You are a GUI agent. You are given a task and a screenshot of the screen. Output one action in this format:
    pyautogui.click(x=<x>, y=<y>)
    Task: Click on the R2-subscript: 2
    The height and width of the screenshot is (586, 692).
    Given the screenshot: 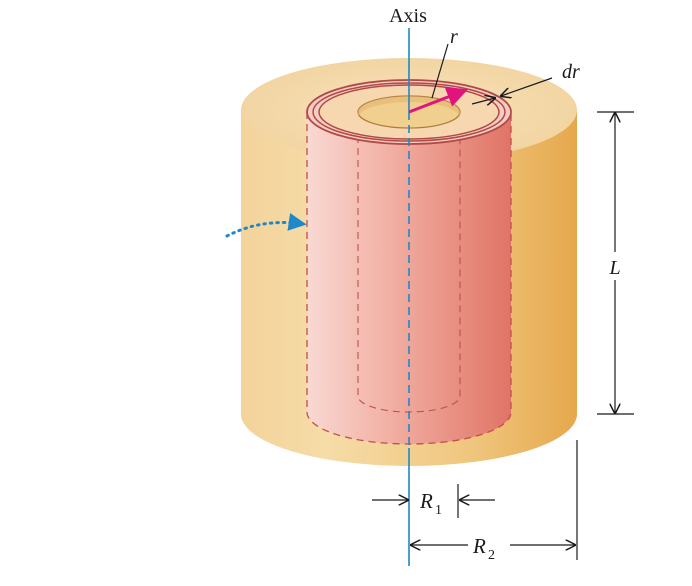 What is the action you would take?
    pyautogui.click(x=491, y=555)
    